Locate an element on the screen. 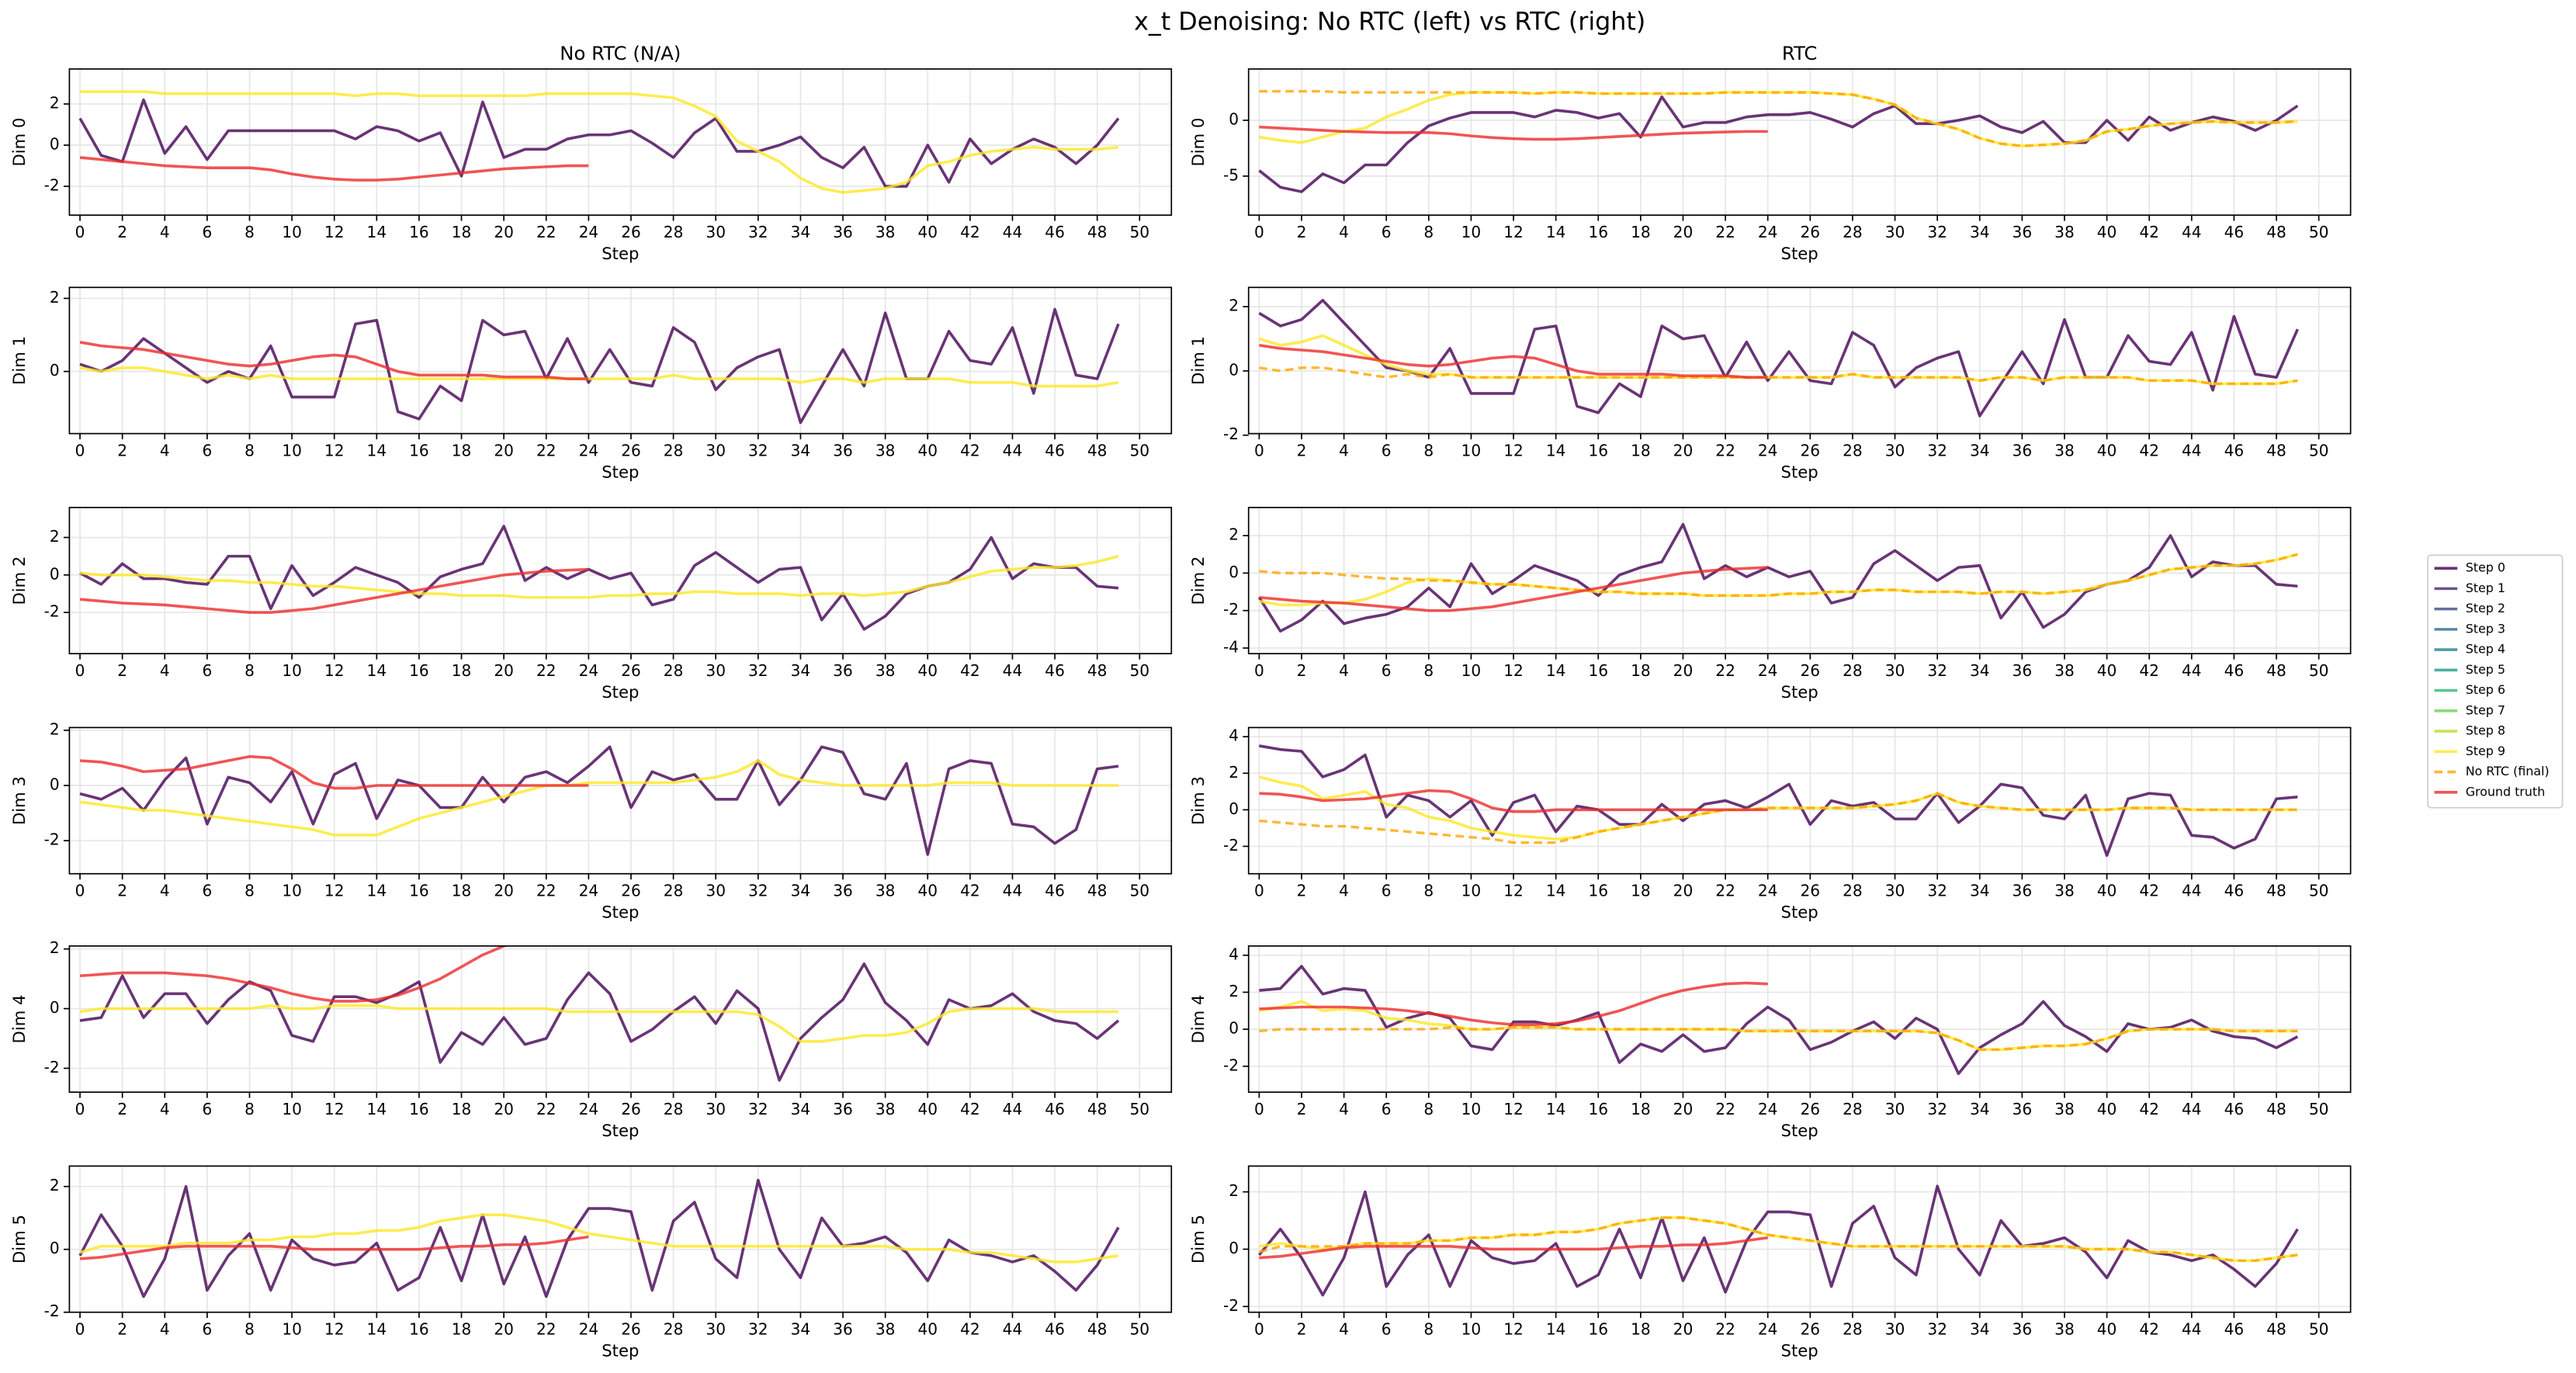  y-tick-label: -2 is located at coordinates (1231, 1065).